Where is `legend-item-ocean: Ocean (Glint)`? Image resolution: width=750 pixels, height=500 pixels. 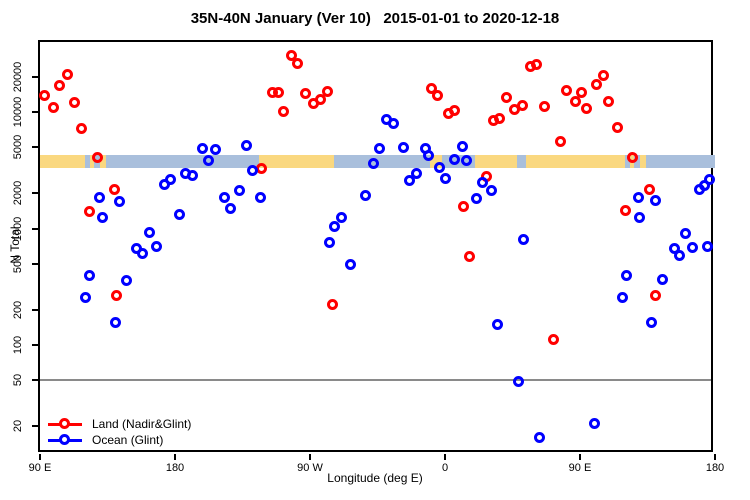
legend-item-ocean: Ocean (Glint) is located at coordinates (119, 440).